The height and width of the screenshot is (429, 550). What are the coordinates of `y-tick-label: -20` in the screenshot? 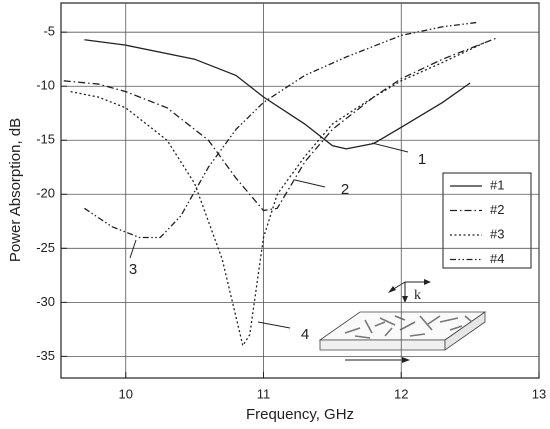 It's located at (45, 193).